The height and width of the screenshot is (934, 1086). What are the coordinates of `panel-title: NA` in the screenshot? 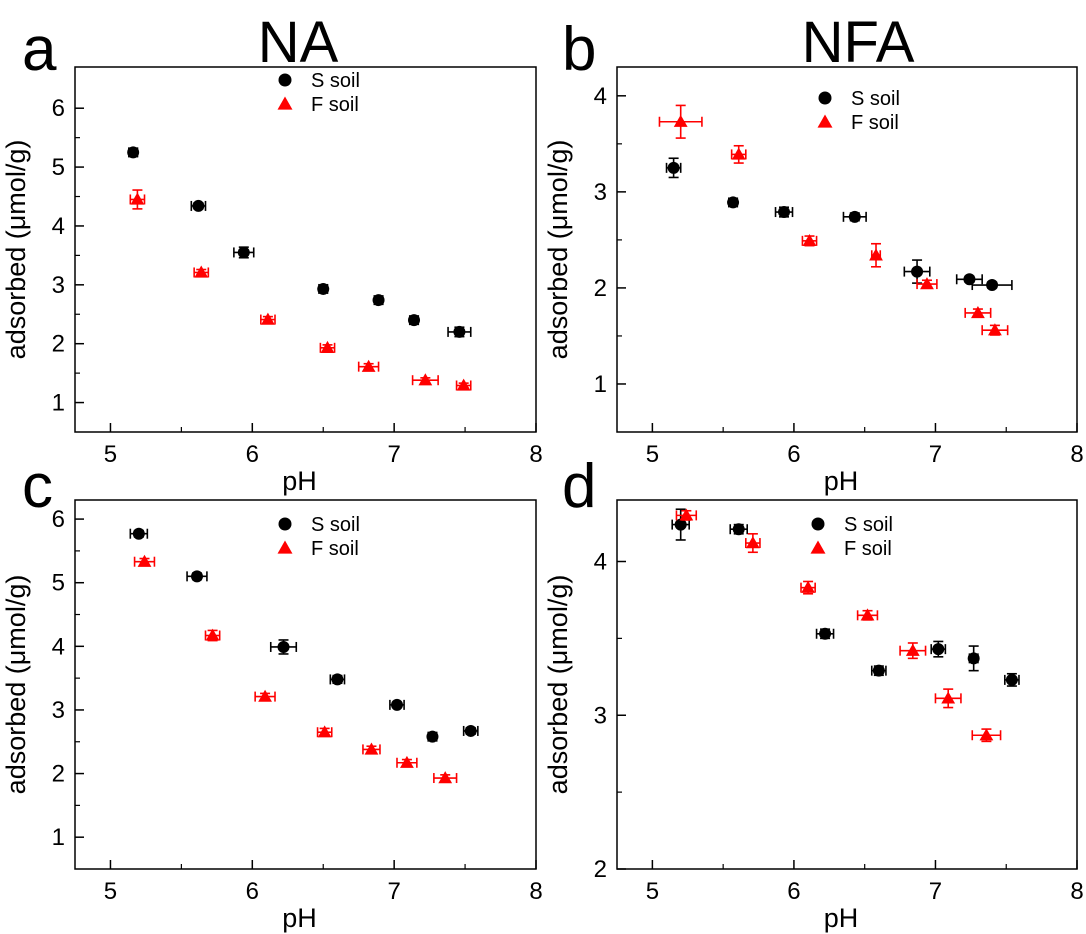 It's located at (298, 42).